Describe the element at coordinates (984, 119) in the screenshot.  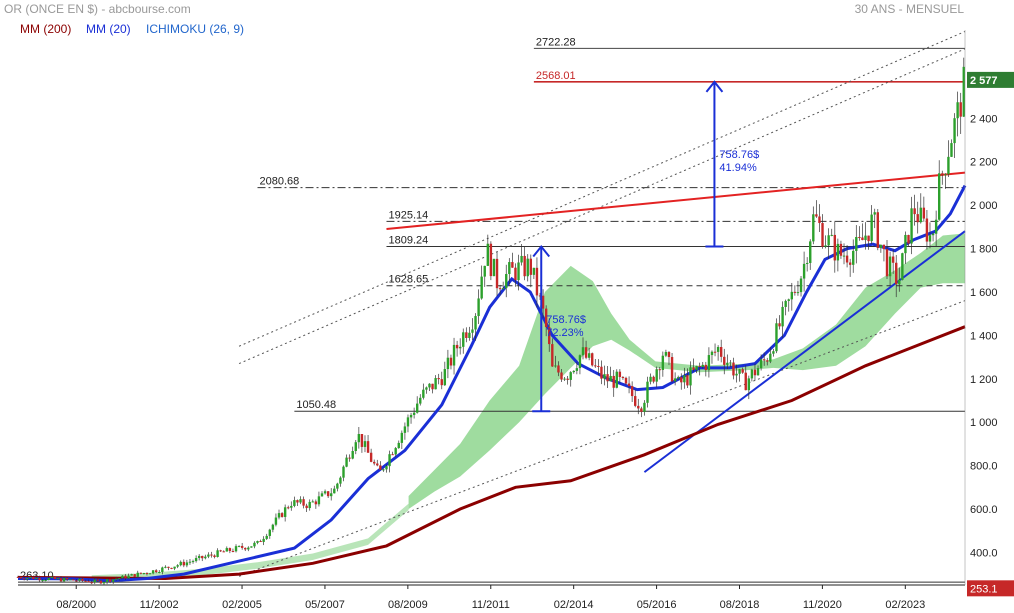
I see `y-tick-label: 2 400` at that location.